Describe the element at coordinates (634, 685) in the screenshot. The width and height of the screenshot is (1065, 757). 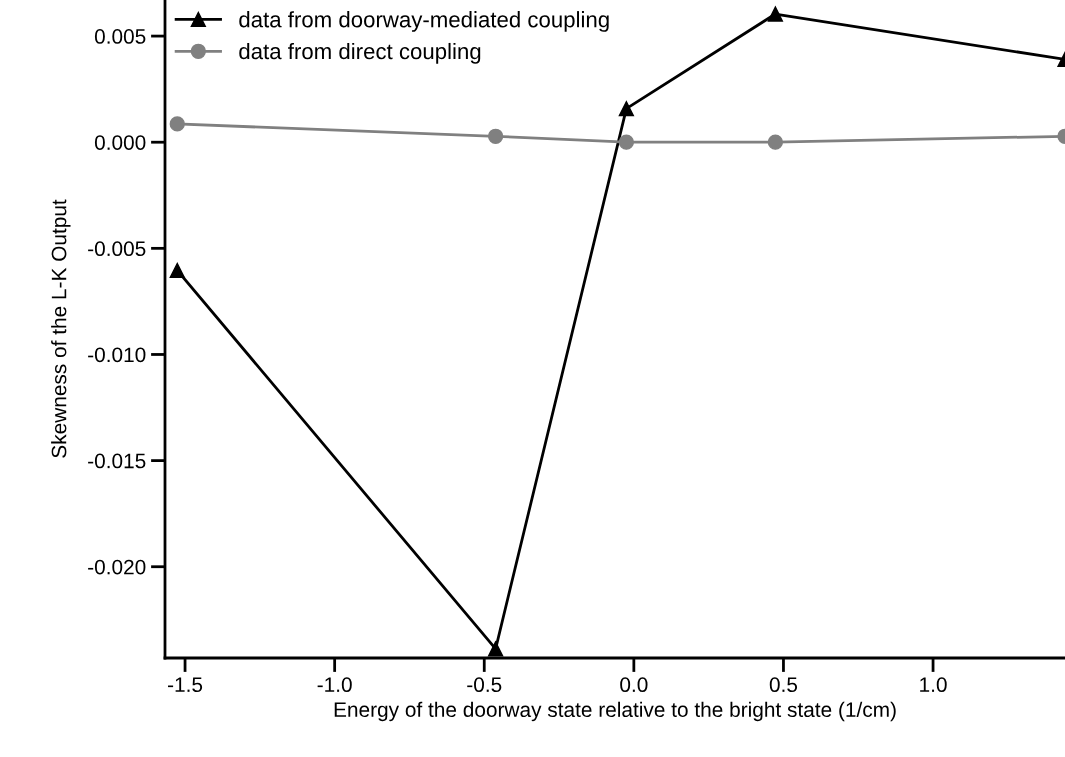
I see `x-tick-label: 0.0` at that location.